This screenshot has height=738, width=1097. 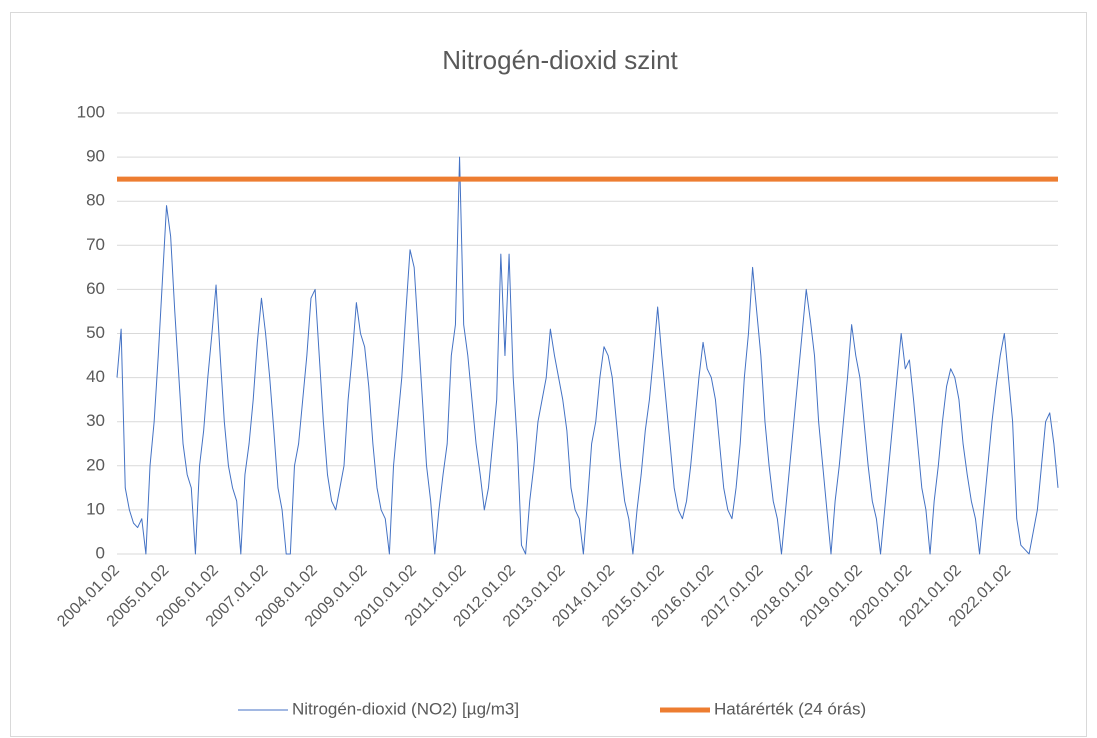 I want to click on y-tick-label: 70, so click(x=95, y=244).